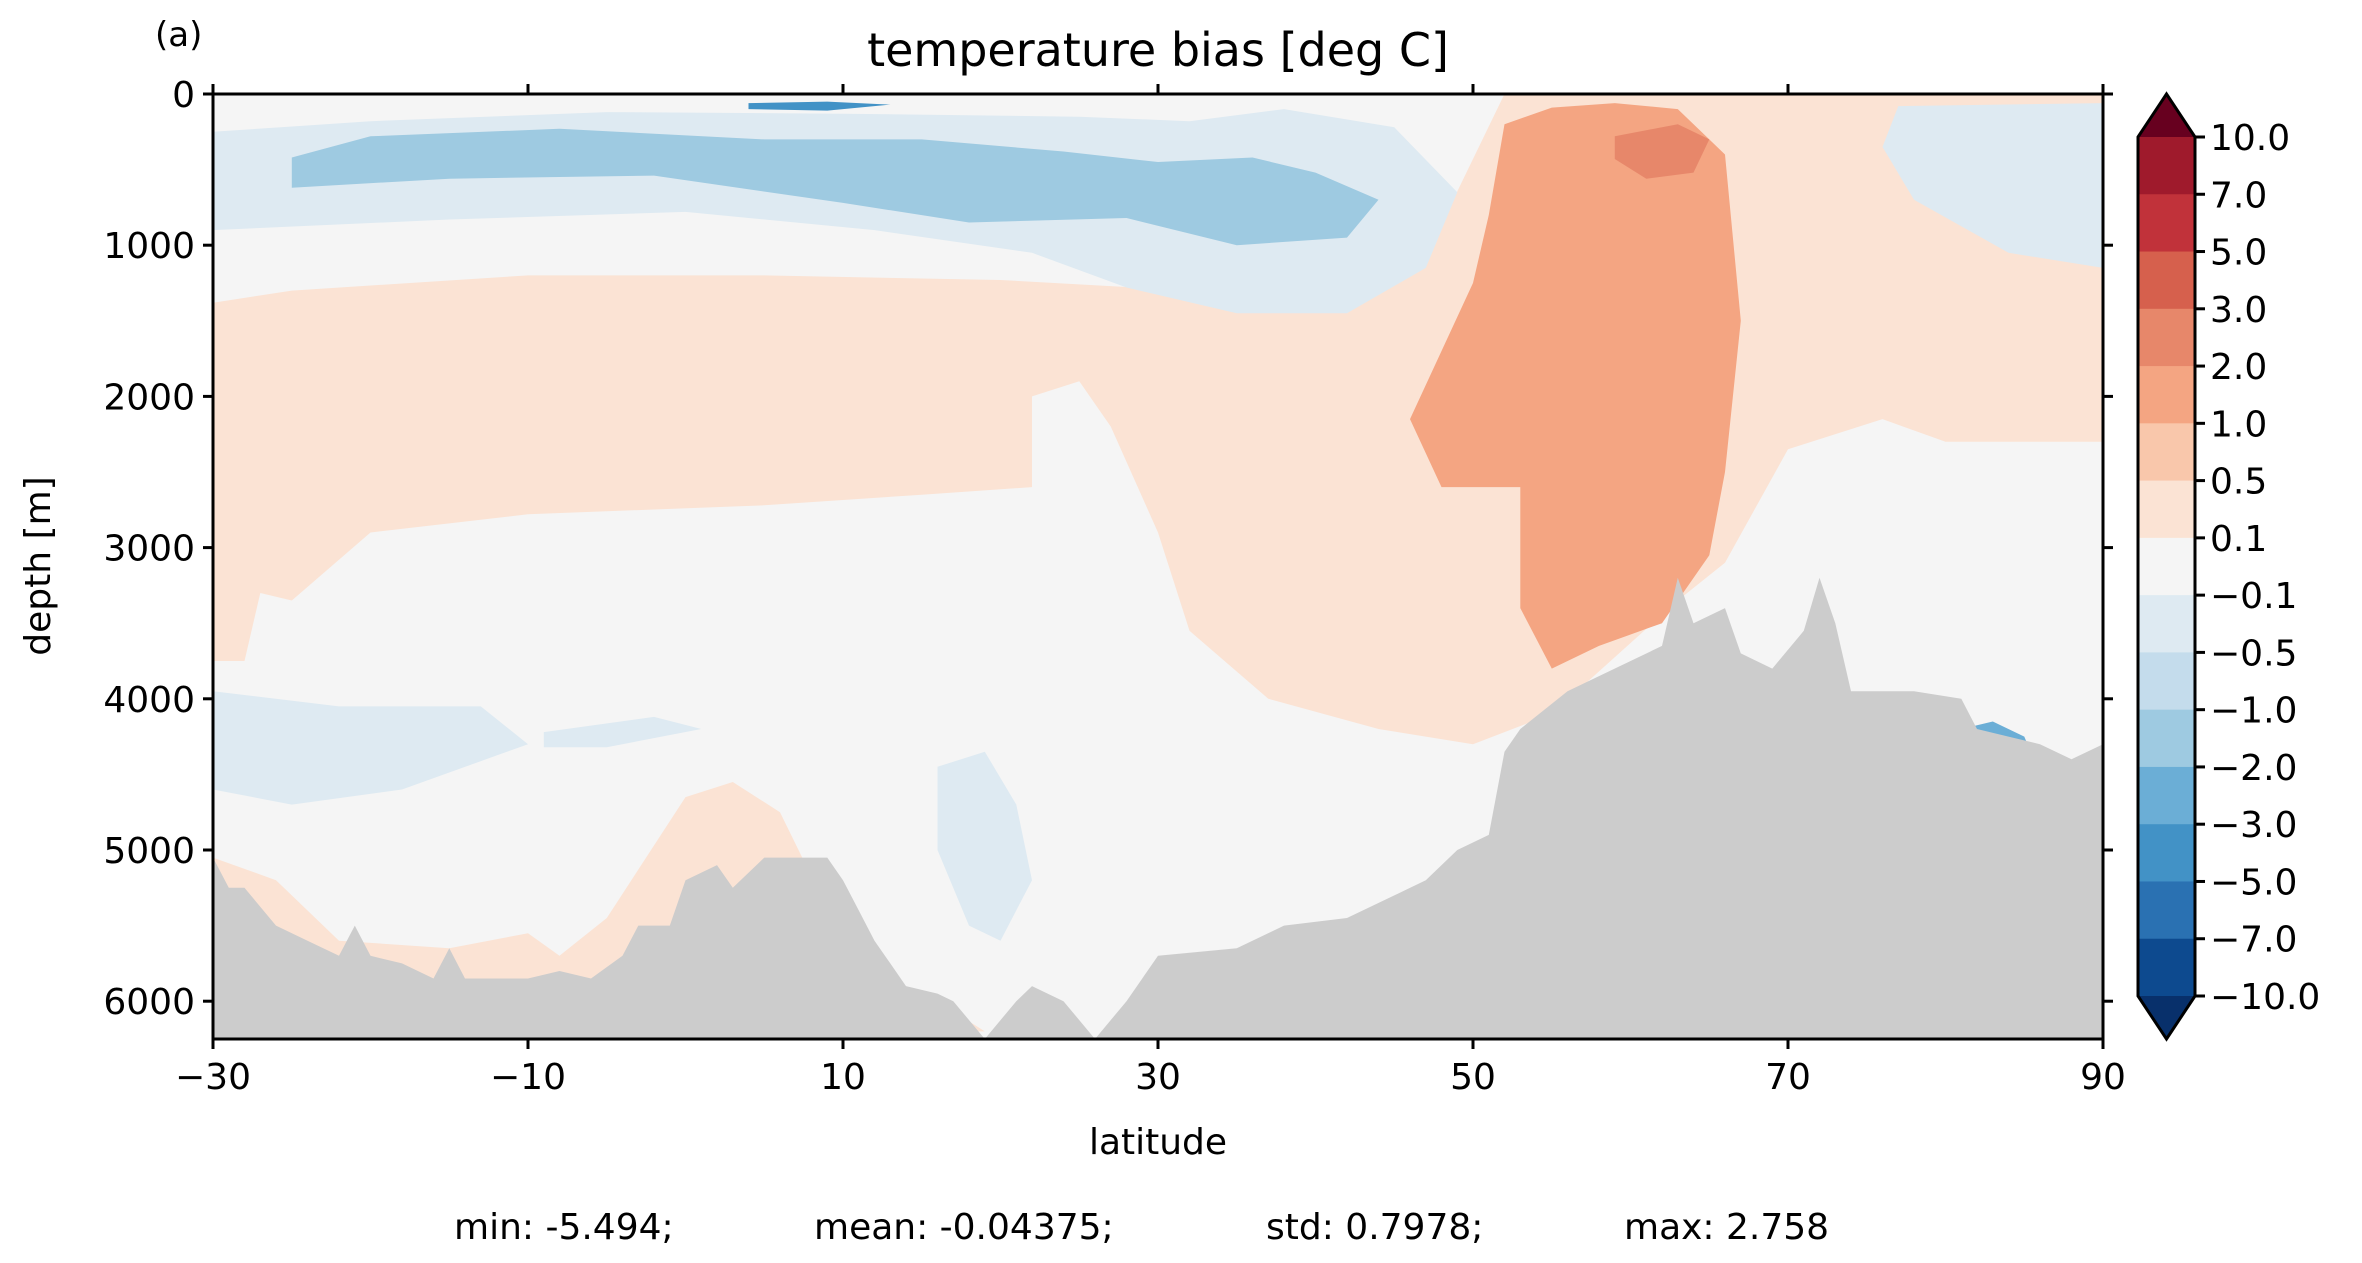 This screenshot has width=2362, height=1263. Describe the element at coordinates (984, 846) in the screenshot. I see `field-region-cool-deep-column` at that location.